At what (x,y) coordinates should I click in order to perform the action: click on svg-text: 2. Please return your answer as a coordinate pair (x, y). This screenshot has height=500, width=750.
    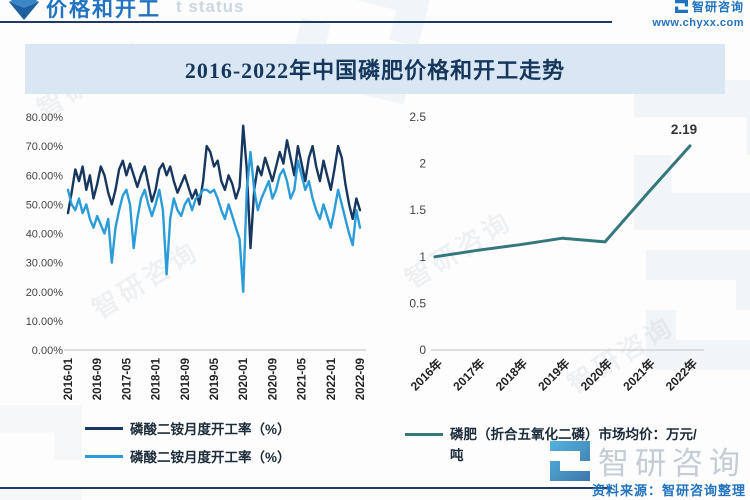
    Looking at the image, I should click on (422, 164).